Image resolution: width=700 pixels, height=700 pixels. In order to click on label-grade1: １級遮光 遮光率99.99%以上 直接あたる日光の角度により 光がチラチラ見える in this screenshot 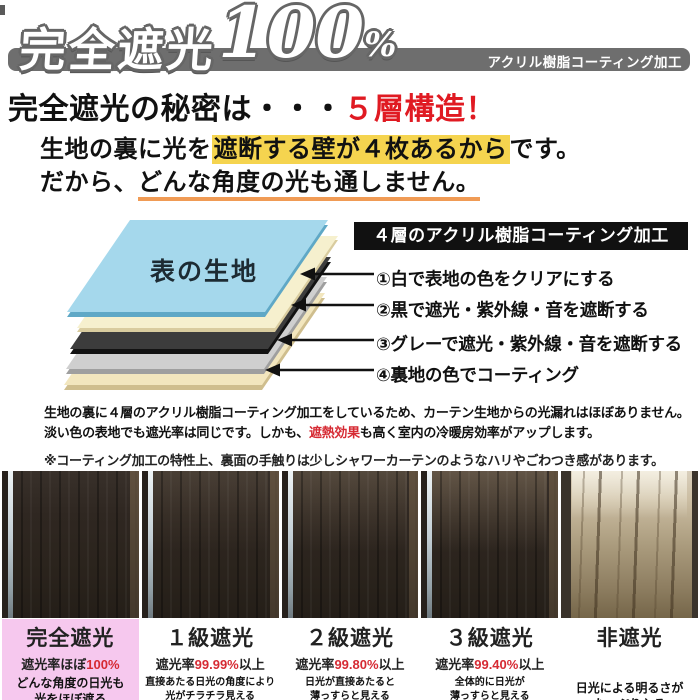, I will do `click(210, 659)`.